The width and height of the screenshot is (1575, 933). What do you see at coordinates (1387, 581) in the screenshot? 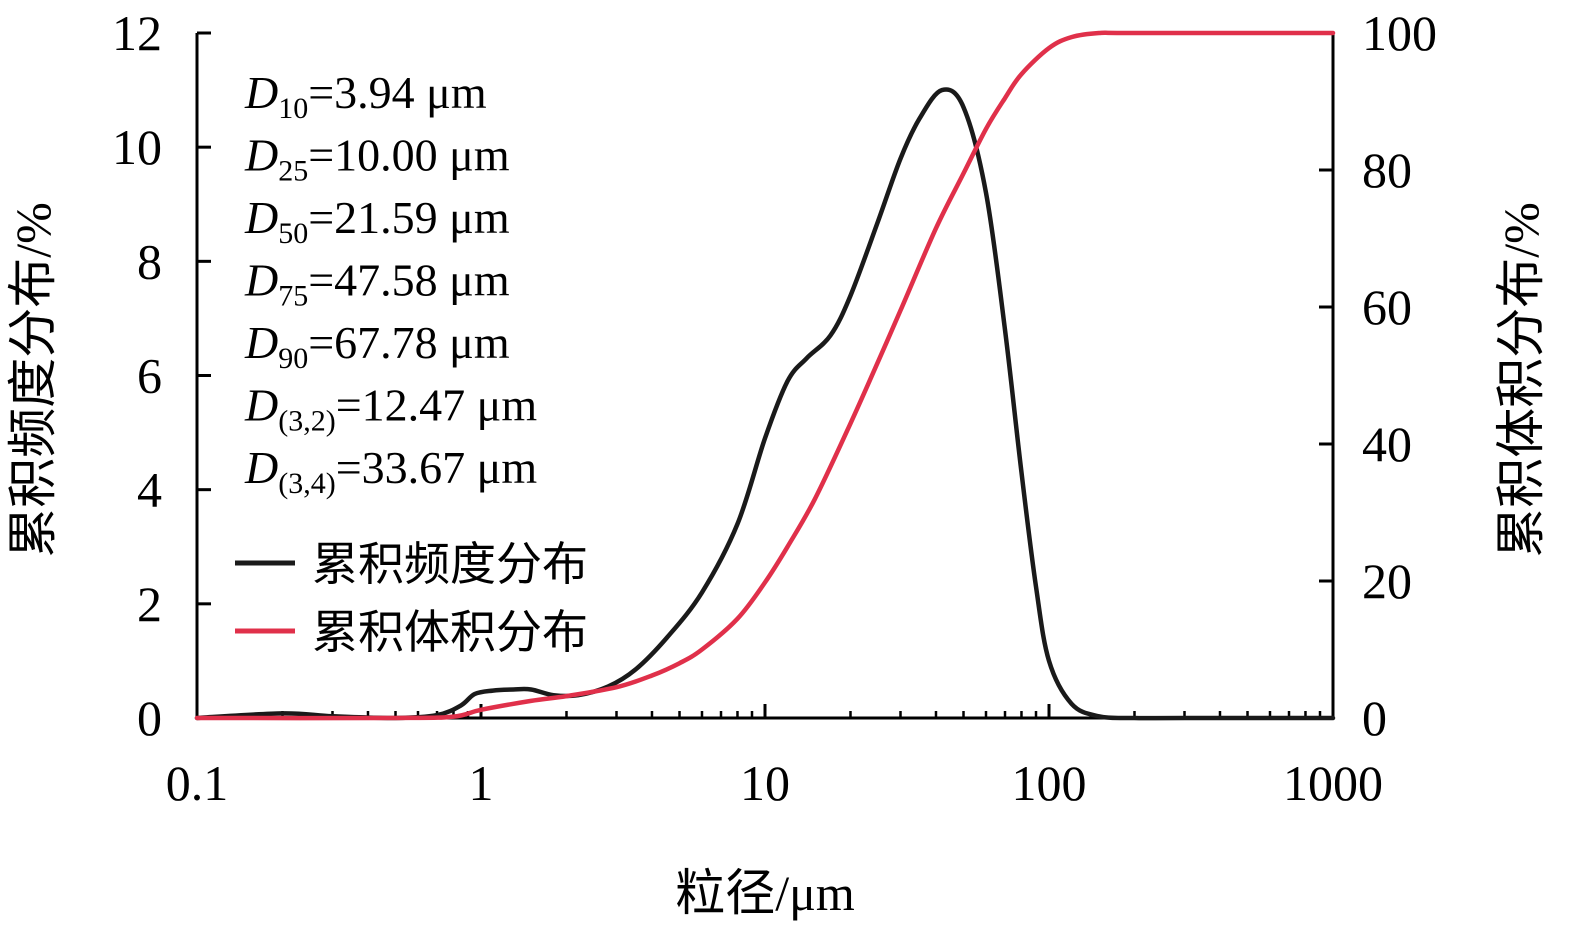
I see `y-right-tick-label: 20` at bounding box center [1387, 581].